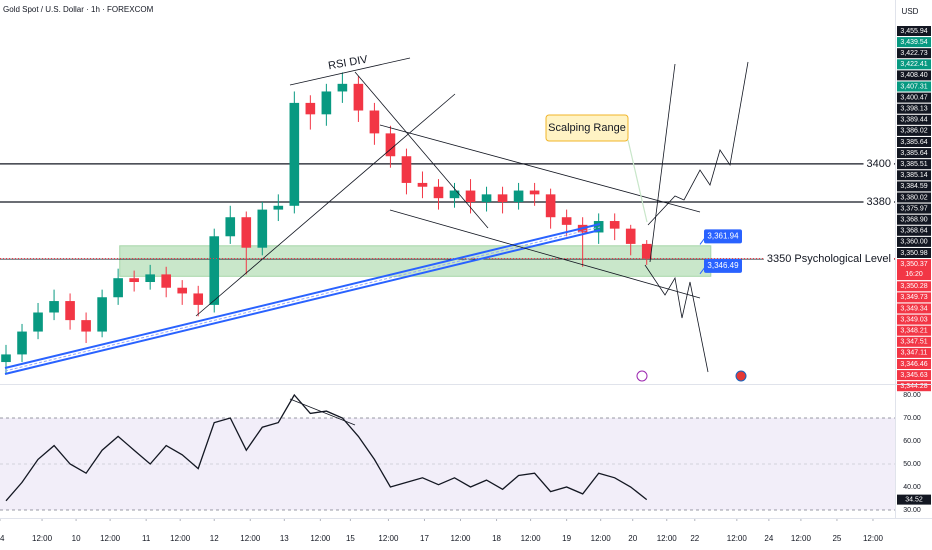  Describe the element at coordinates (913, 264) in the screenshot. I see `last-price-label: 3,350.37` at that location.